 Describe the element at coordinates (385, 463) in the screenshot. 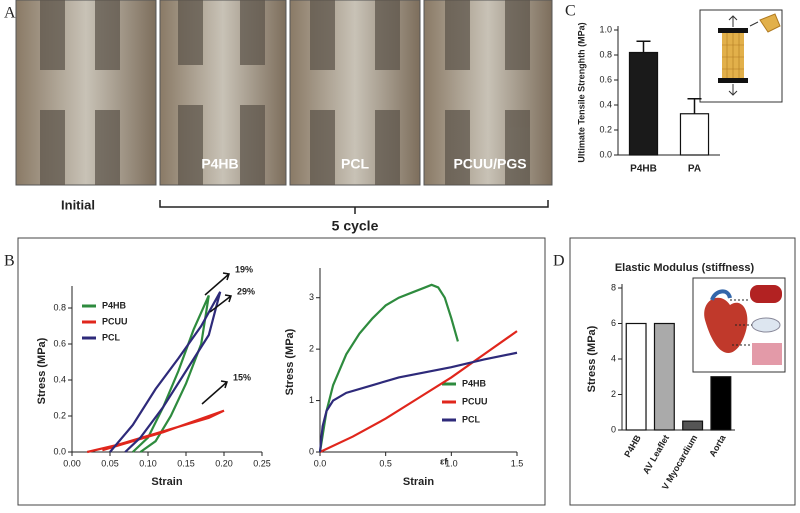

I see `x-tick-label: 0.5` at that location.